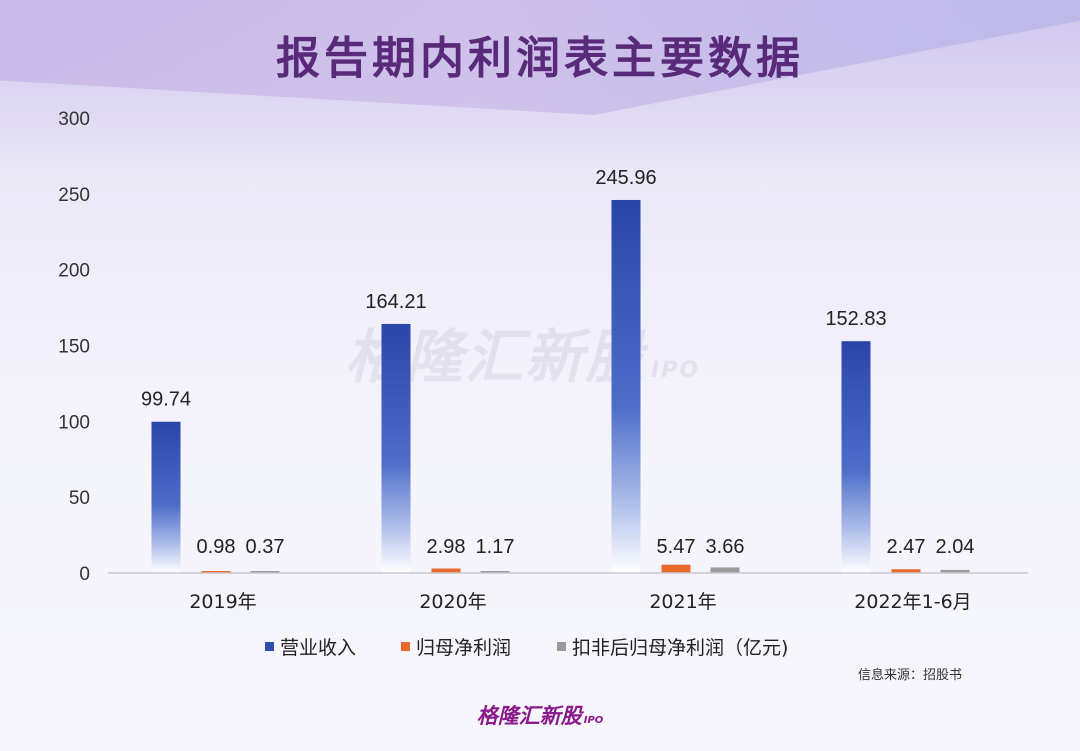 The image size is (1080, 751). I want to click on source-note: 信息来源：招股书, so click(910, 675).